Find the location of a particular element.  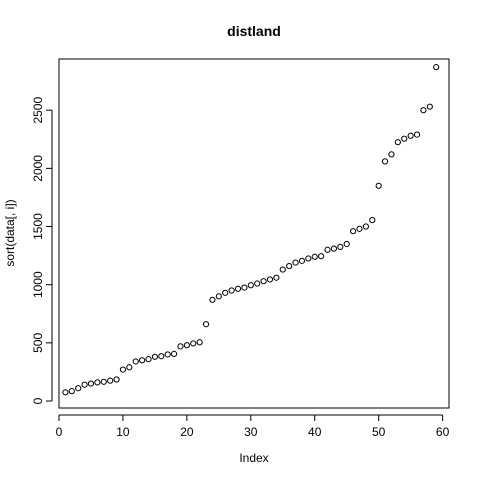

x-tick-label: 0 is located at coordinates (59, 432).